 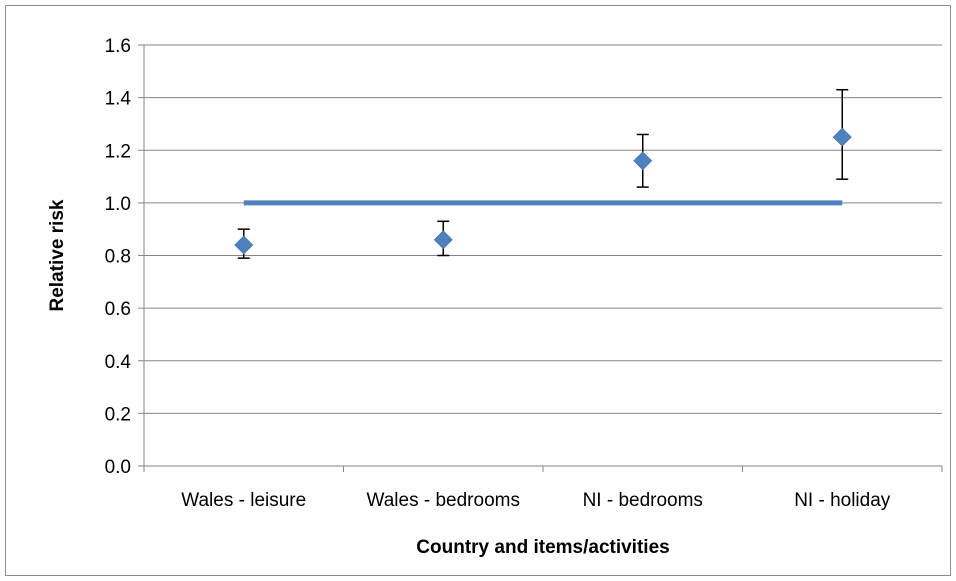 I want to click on y-axis-title: Relative risk, so click(x=57, y=255).